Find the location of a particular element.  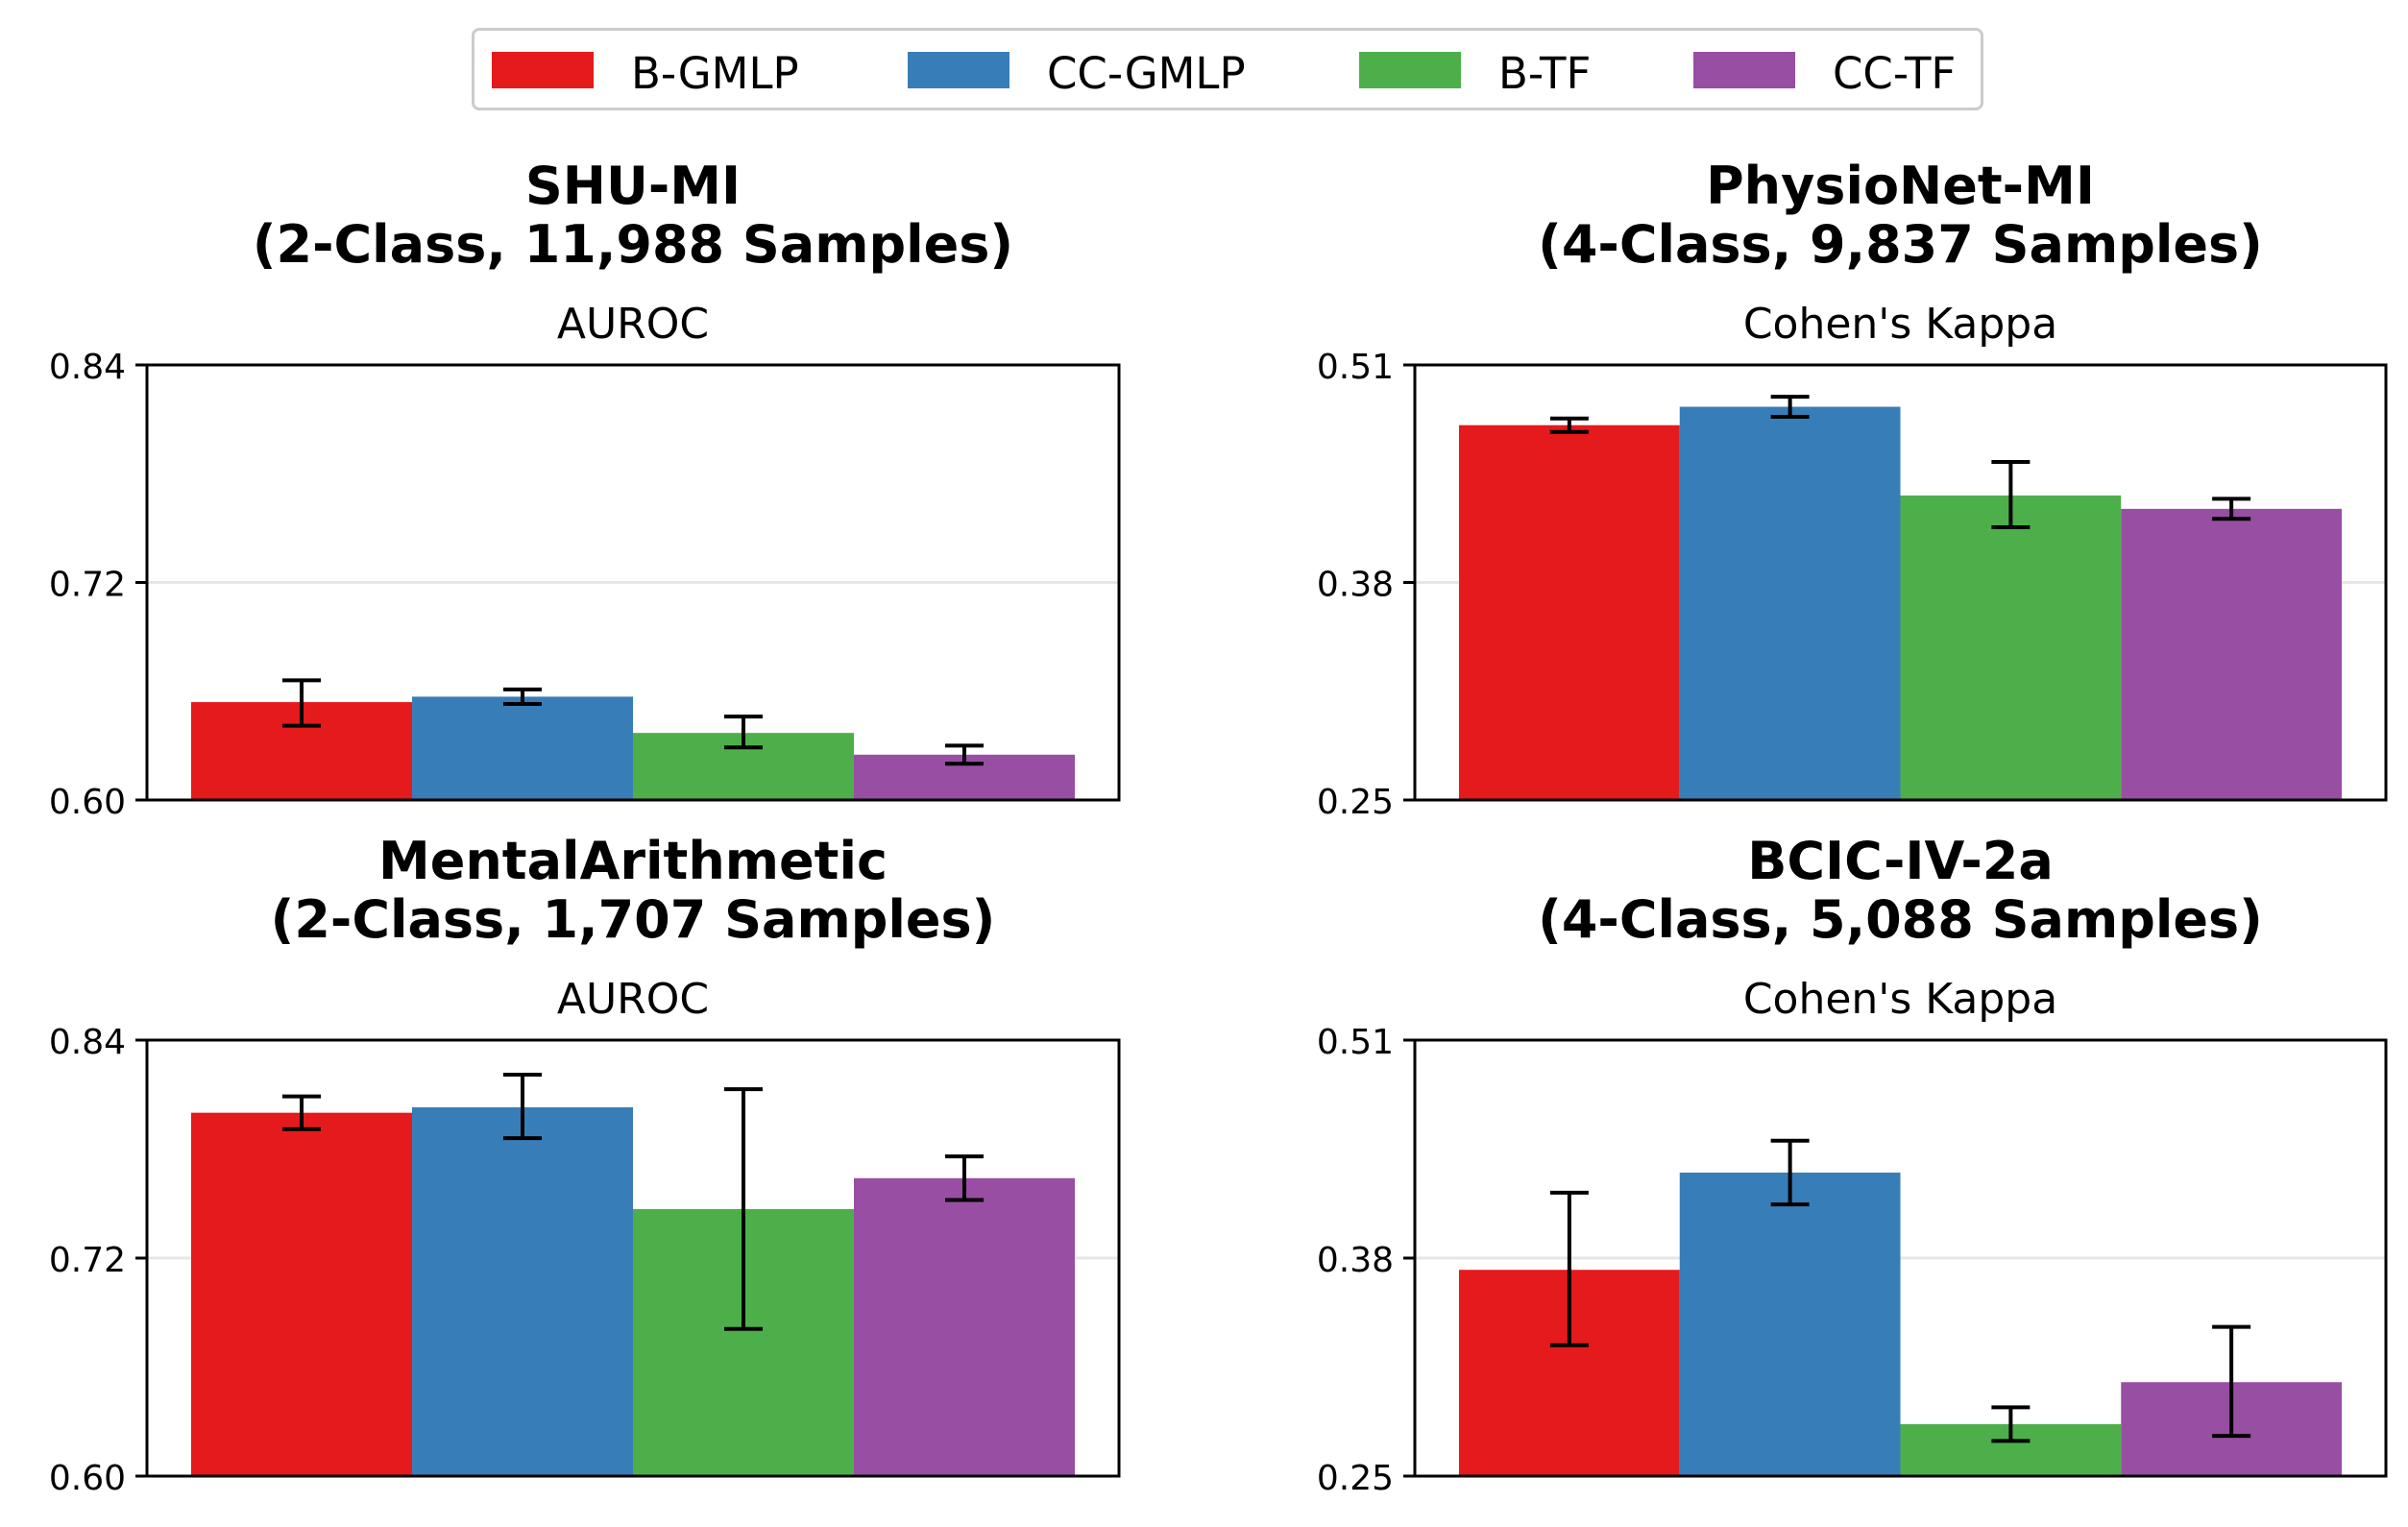

legend-label-cc-tf: CC-TF is located at coordinates (1895, 73).